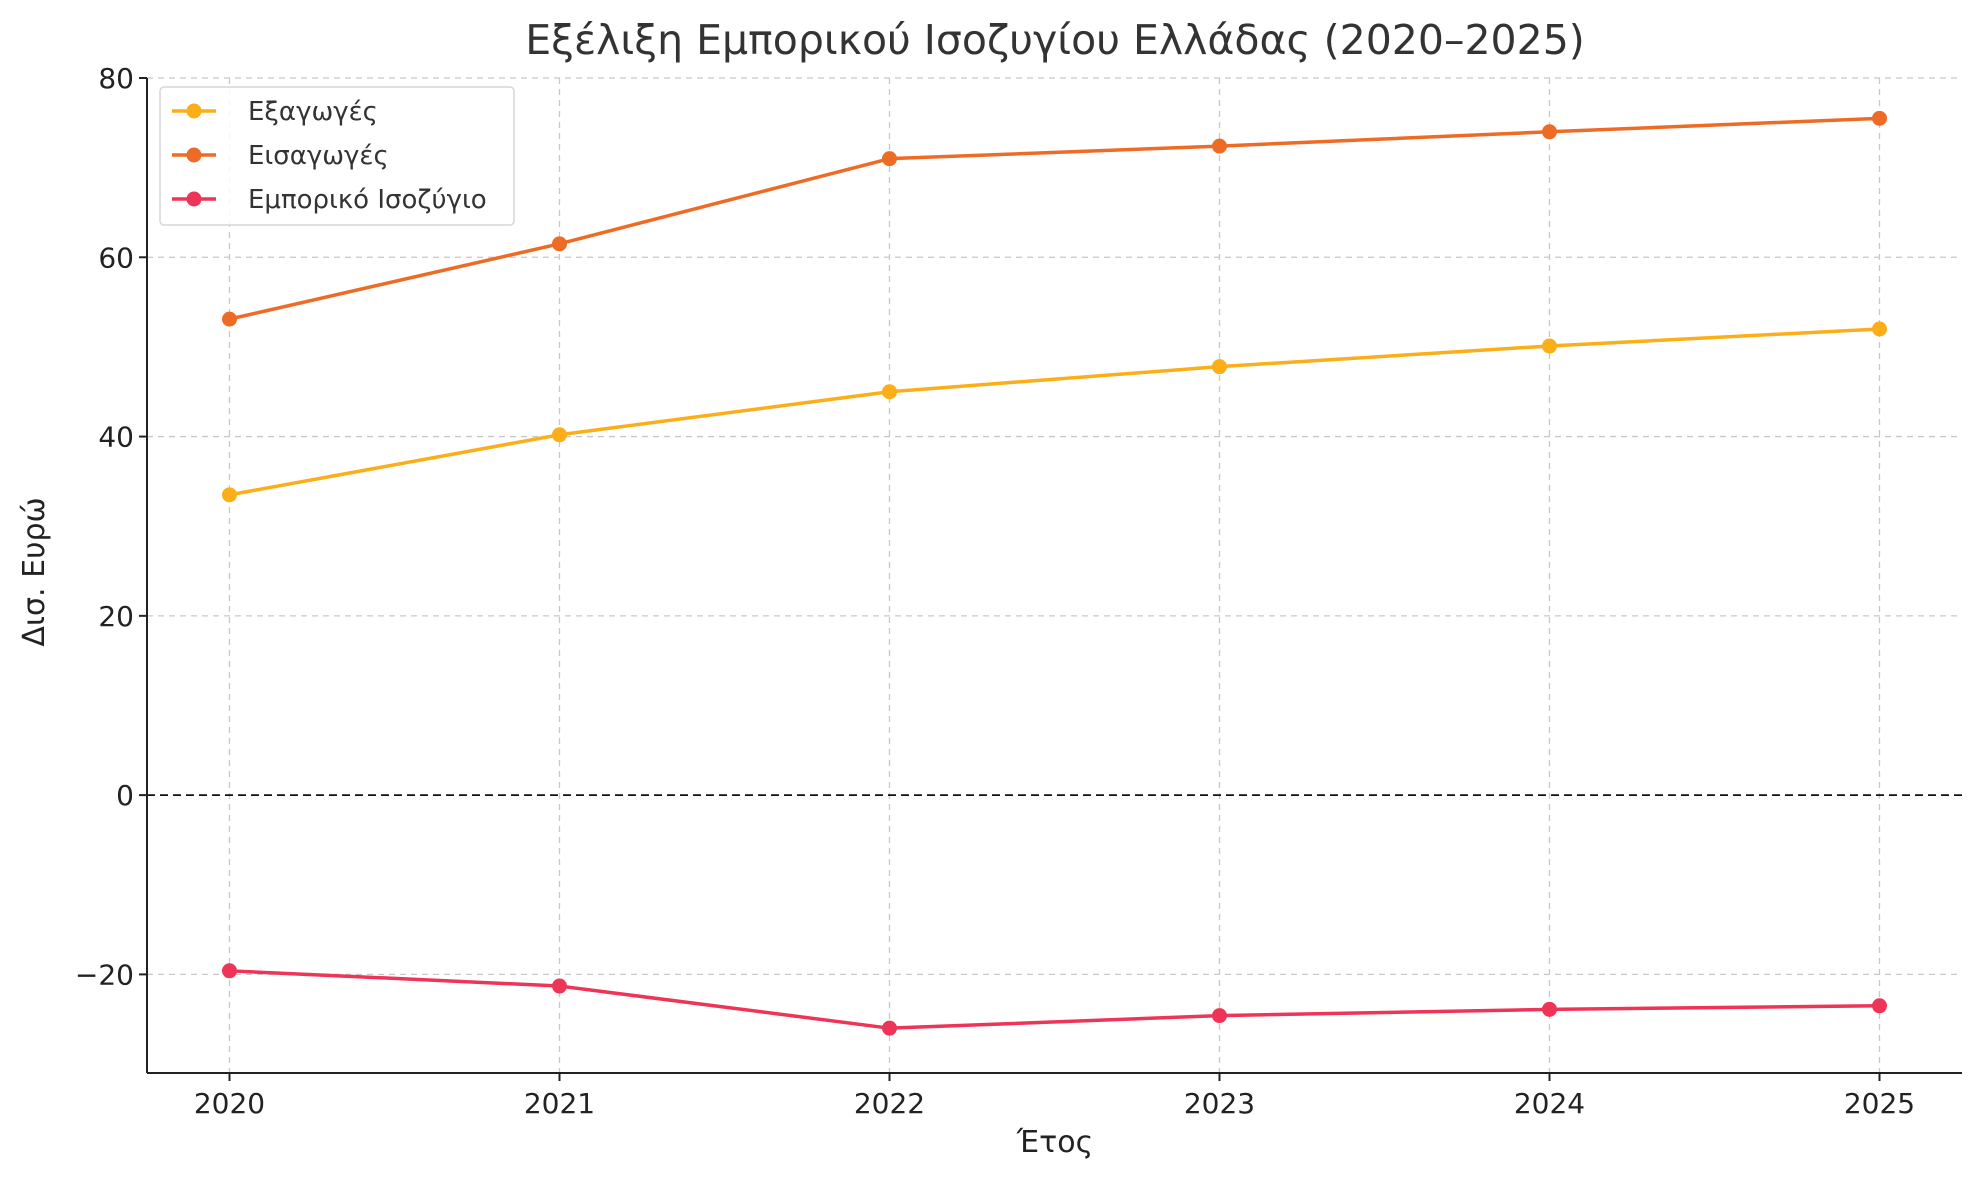 This screenshot has width=1979, height=1180. I want to click on legend-label: Εμπορικό Ισοζύγιο, so click(367, 200).